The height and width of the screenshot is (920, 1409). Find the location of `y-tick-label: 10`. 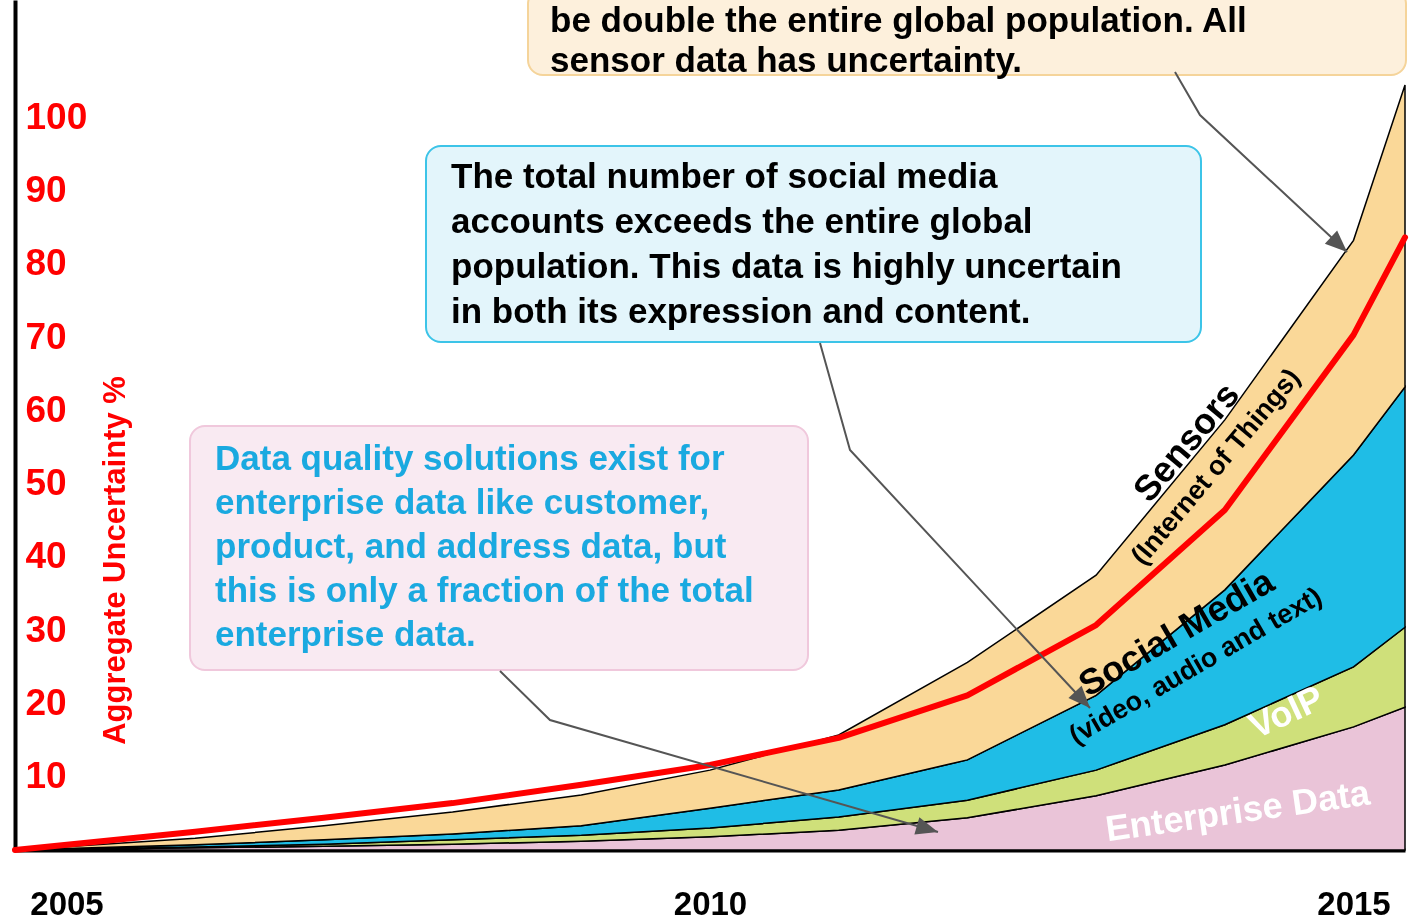

y-tick-label: 10 is located at coordinates (46, 776).